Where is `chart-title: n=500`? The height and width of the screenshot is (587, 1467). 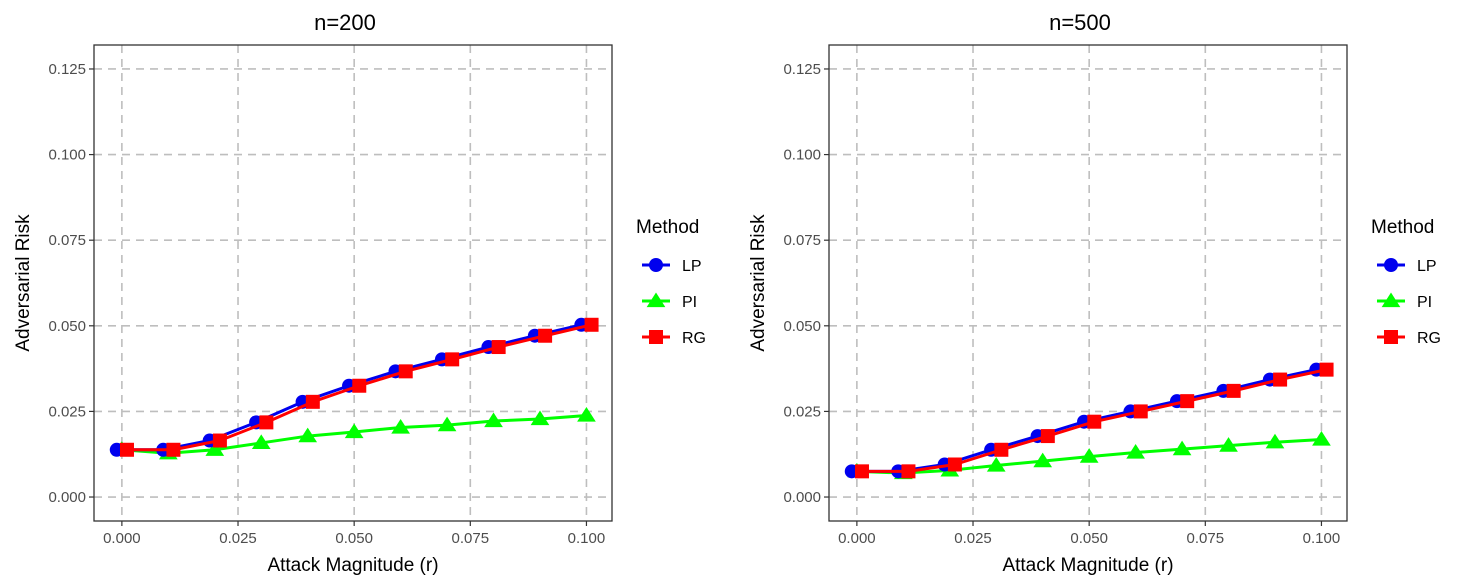 chart-title: n=500 is located at coordinates (1080, 22).